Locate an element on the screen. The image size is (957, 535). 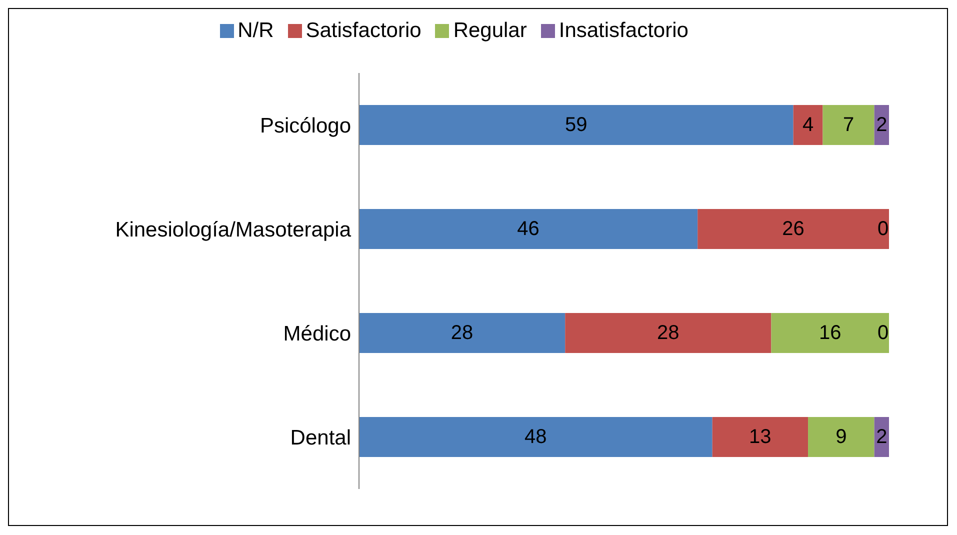
data-label: 59 is located at coordinates (576, 125).